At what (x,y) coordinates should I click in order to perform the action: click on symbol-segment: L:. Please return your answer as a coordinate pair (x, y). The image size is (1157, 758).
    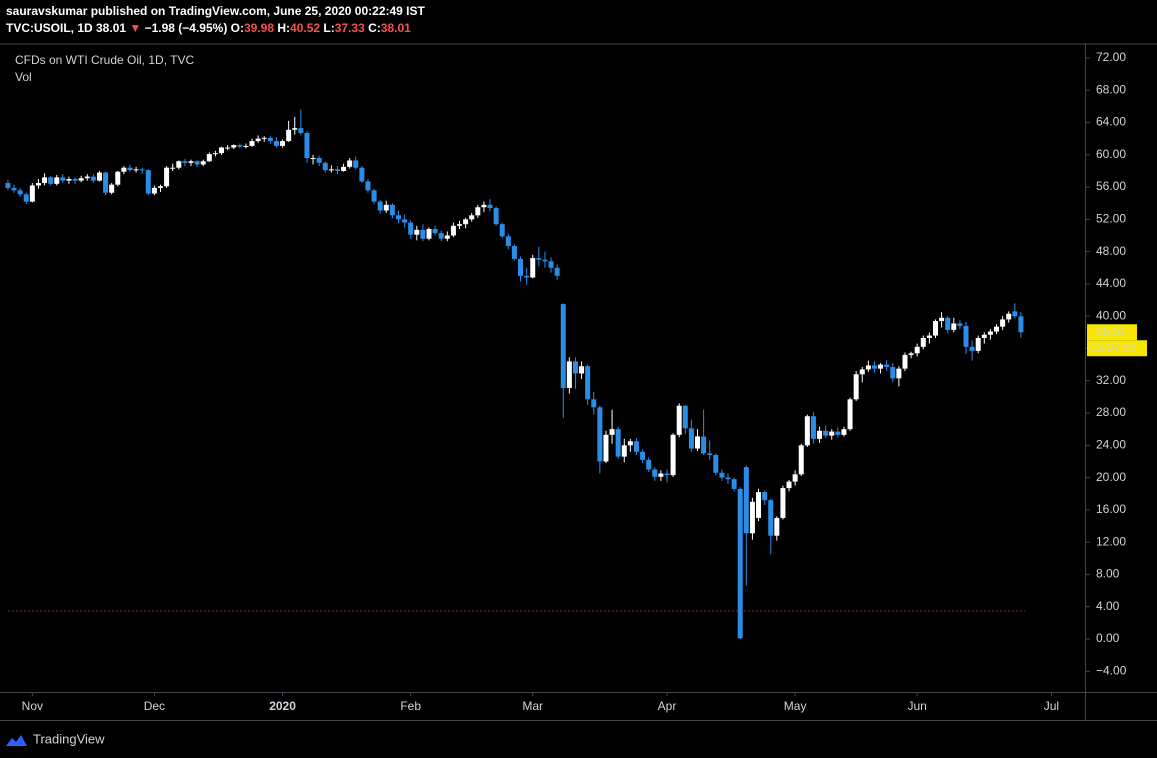
    Looking at the image, I should click on (327, 28).